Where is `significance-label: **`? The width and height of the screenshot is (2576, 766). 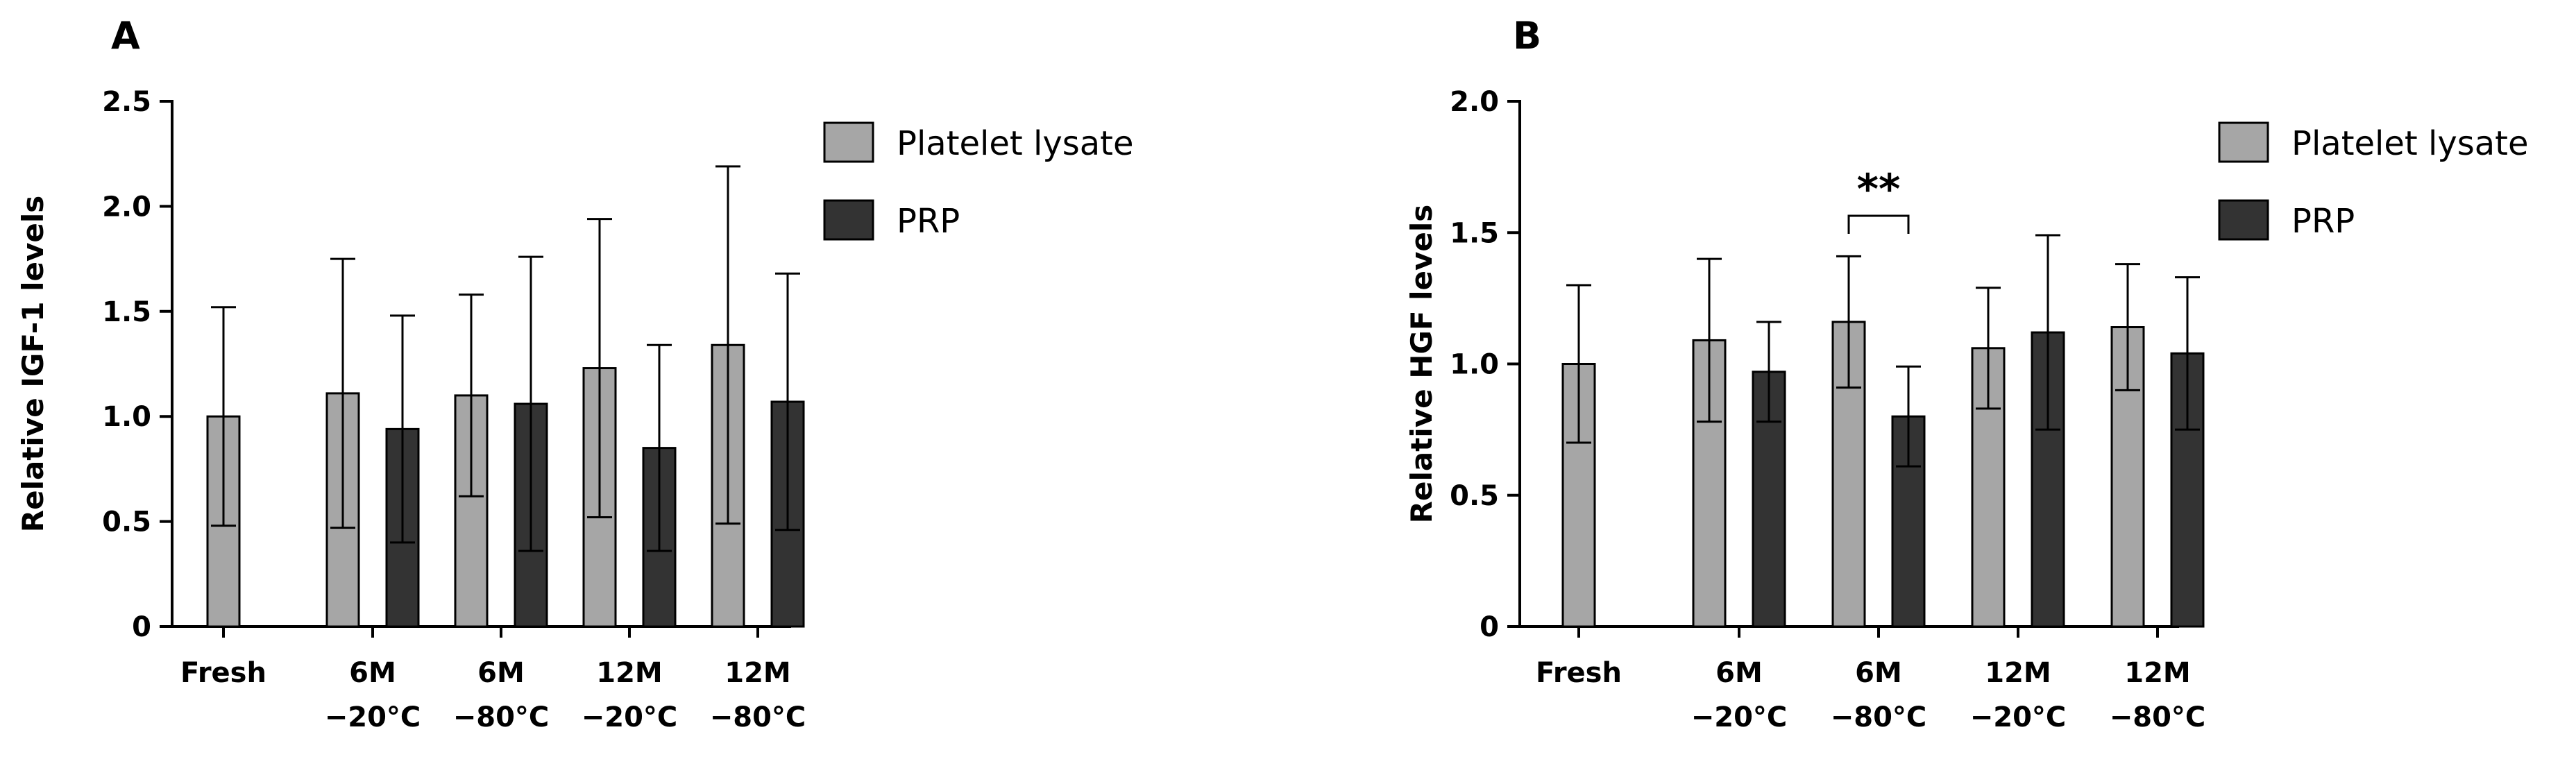
significance-label: ** is located at coordinates (1879, 190).